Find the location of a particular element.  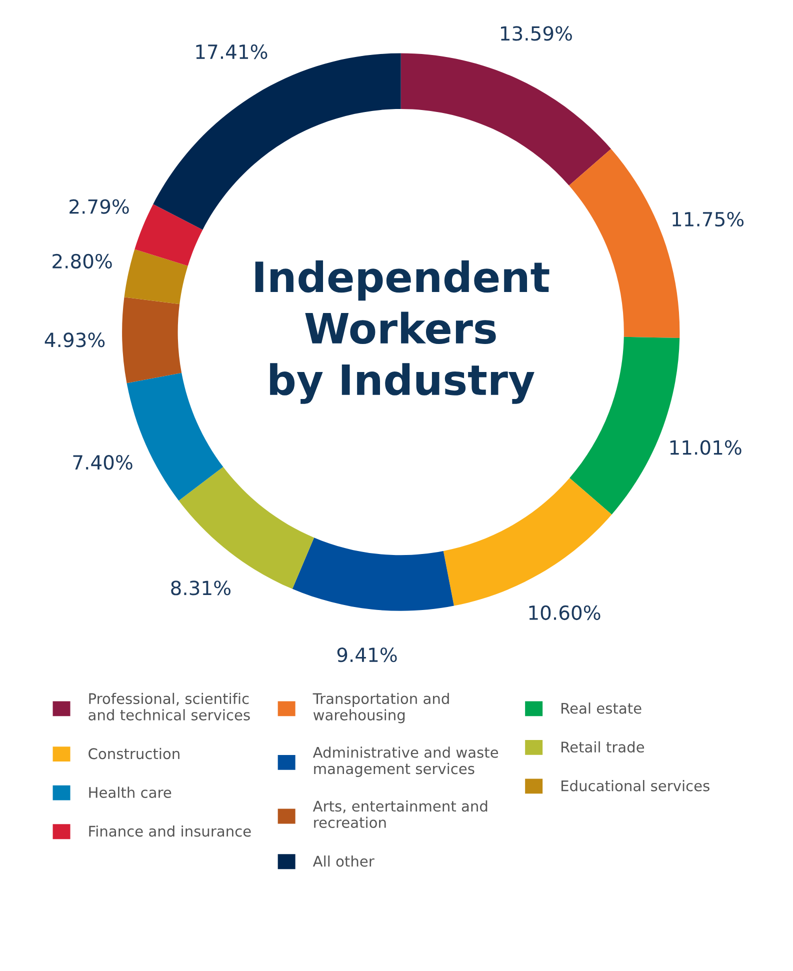

legend-label: Real estate is located at coordinates (602, 708).